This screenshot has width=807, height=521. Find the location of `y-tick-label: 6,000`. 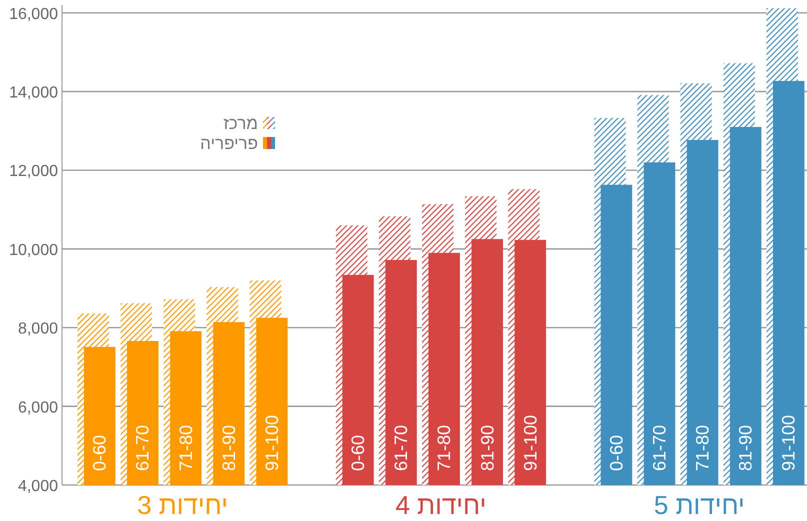

y-tick-label: 6,000 is located at coordinates (38, 407).